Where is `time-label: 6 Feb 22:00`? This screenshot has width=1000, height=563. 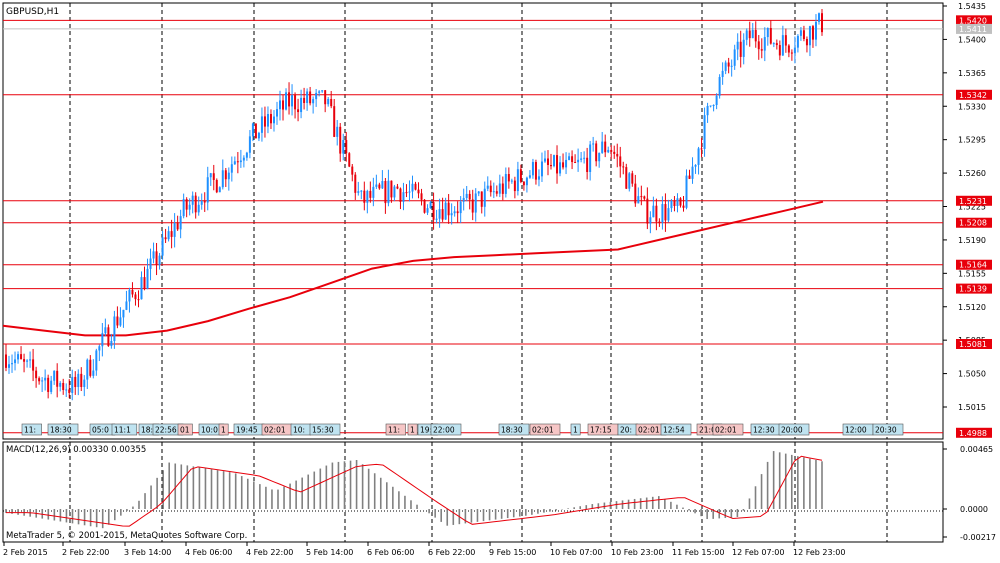 time-label: 6 Feb 22:00 is located at coordinates (451, 552).